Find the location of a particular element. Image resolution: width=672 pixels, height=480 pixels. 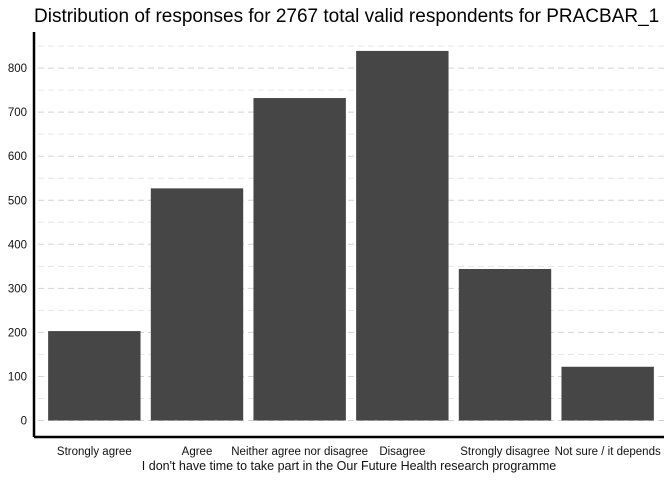

x-tick-label: Strongly agree is located at coordinates (94, 452).